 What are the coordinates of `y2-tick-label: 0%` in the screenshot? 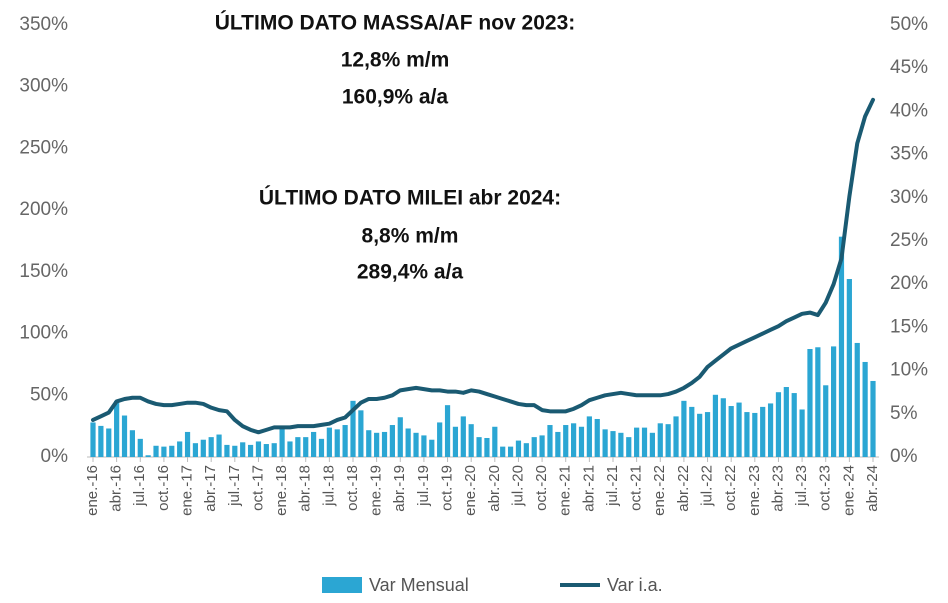 It's located at (904, 456).